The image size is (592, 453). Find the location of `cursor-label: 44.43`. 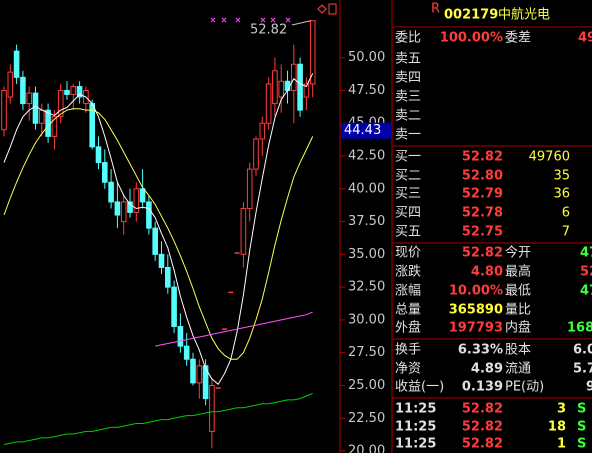

cursor-label: 44.43 is located at coordinates (362, 130).